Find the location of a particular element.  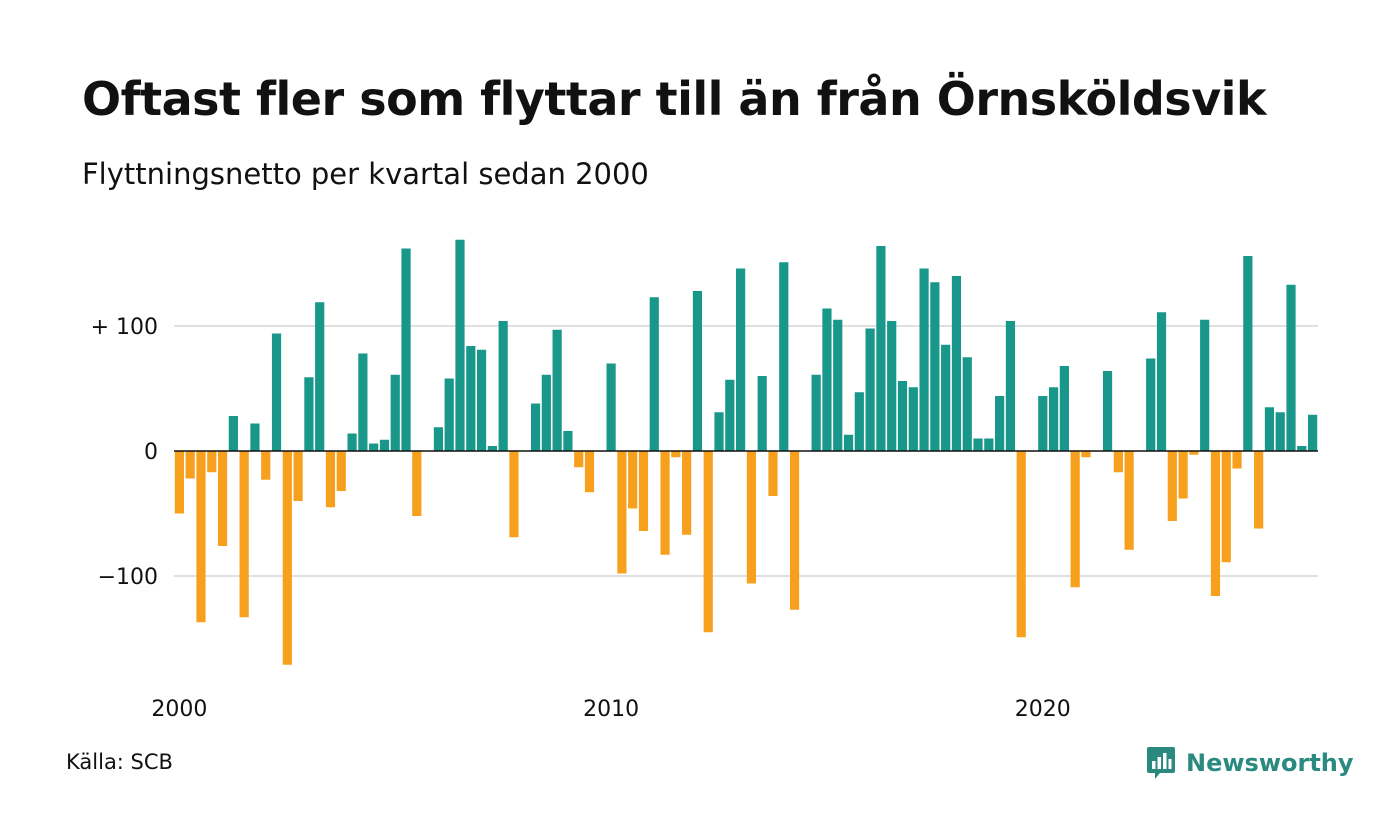

bar-2006K1 is located at coordinates (438, 439).